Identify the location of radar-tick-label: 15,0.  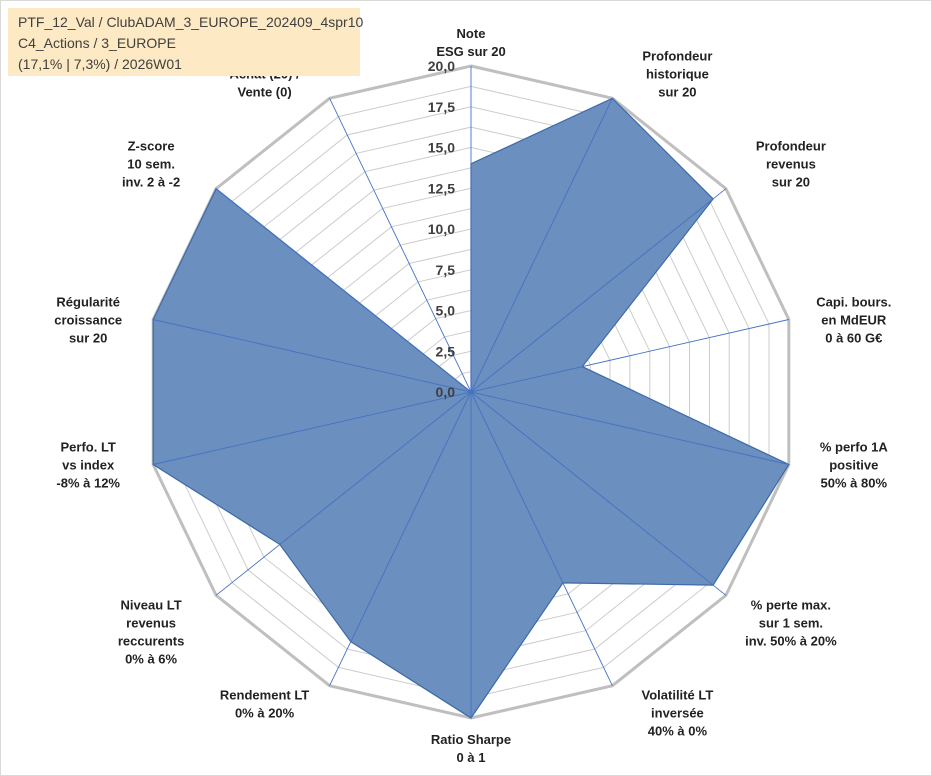
(441, 148).